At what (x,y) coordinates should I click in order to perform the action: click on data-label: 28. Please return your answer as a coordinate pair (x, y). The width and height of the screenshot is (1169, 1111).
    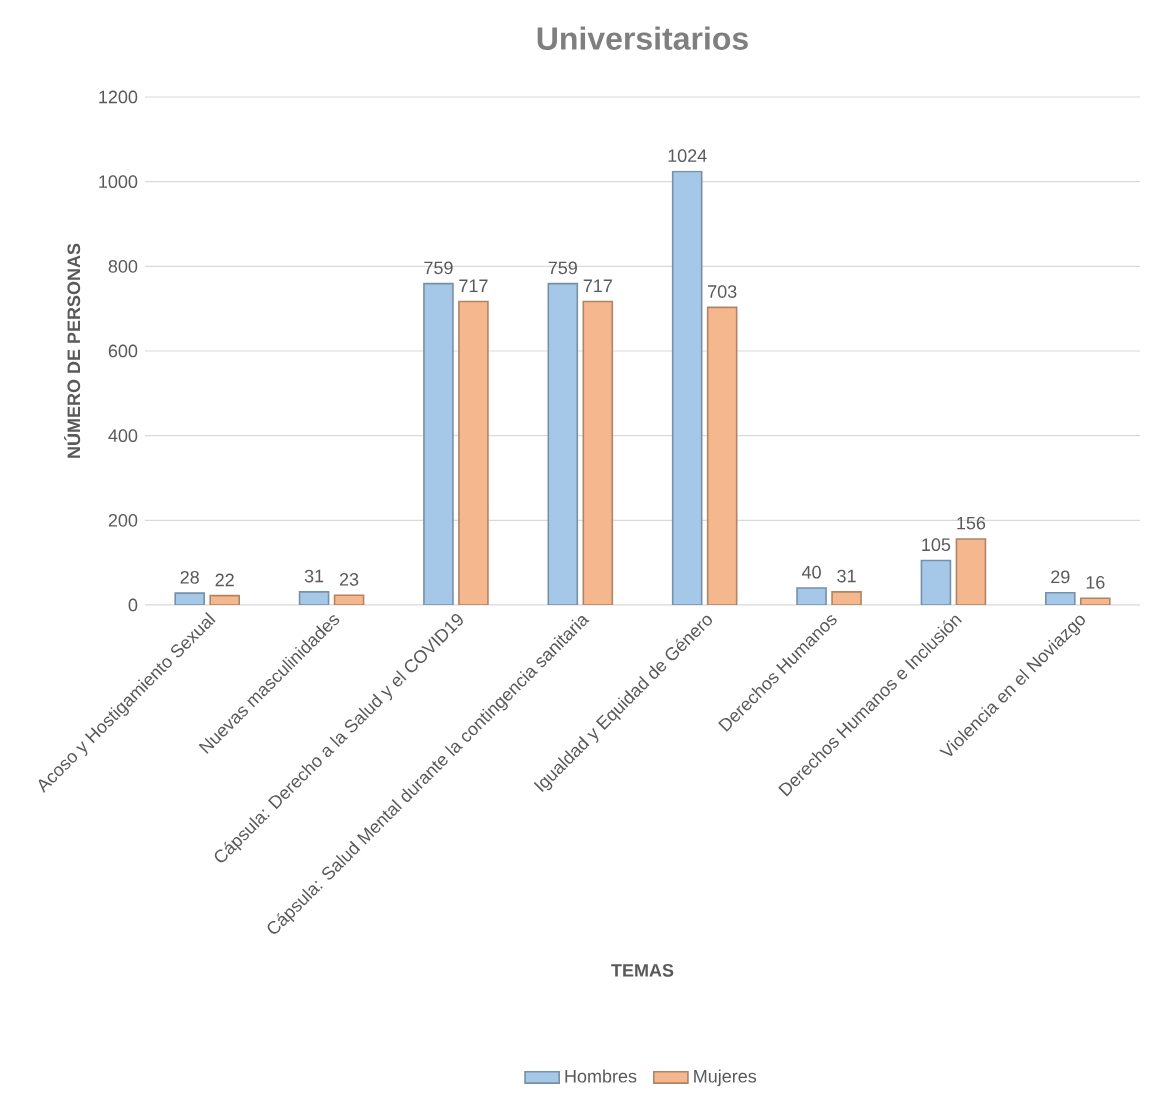
    Looking at the image, I should click on (189, 577).